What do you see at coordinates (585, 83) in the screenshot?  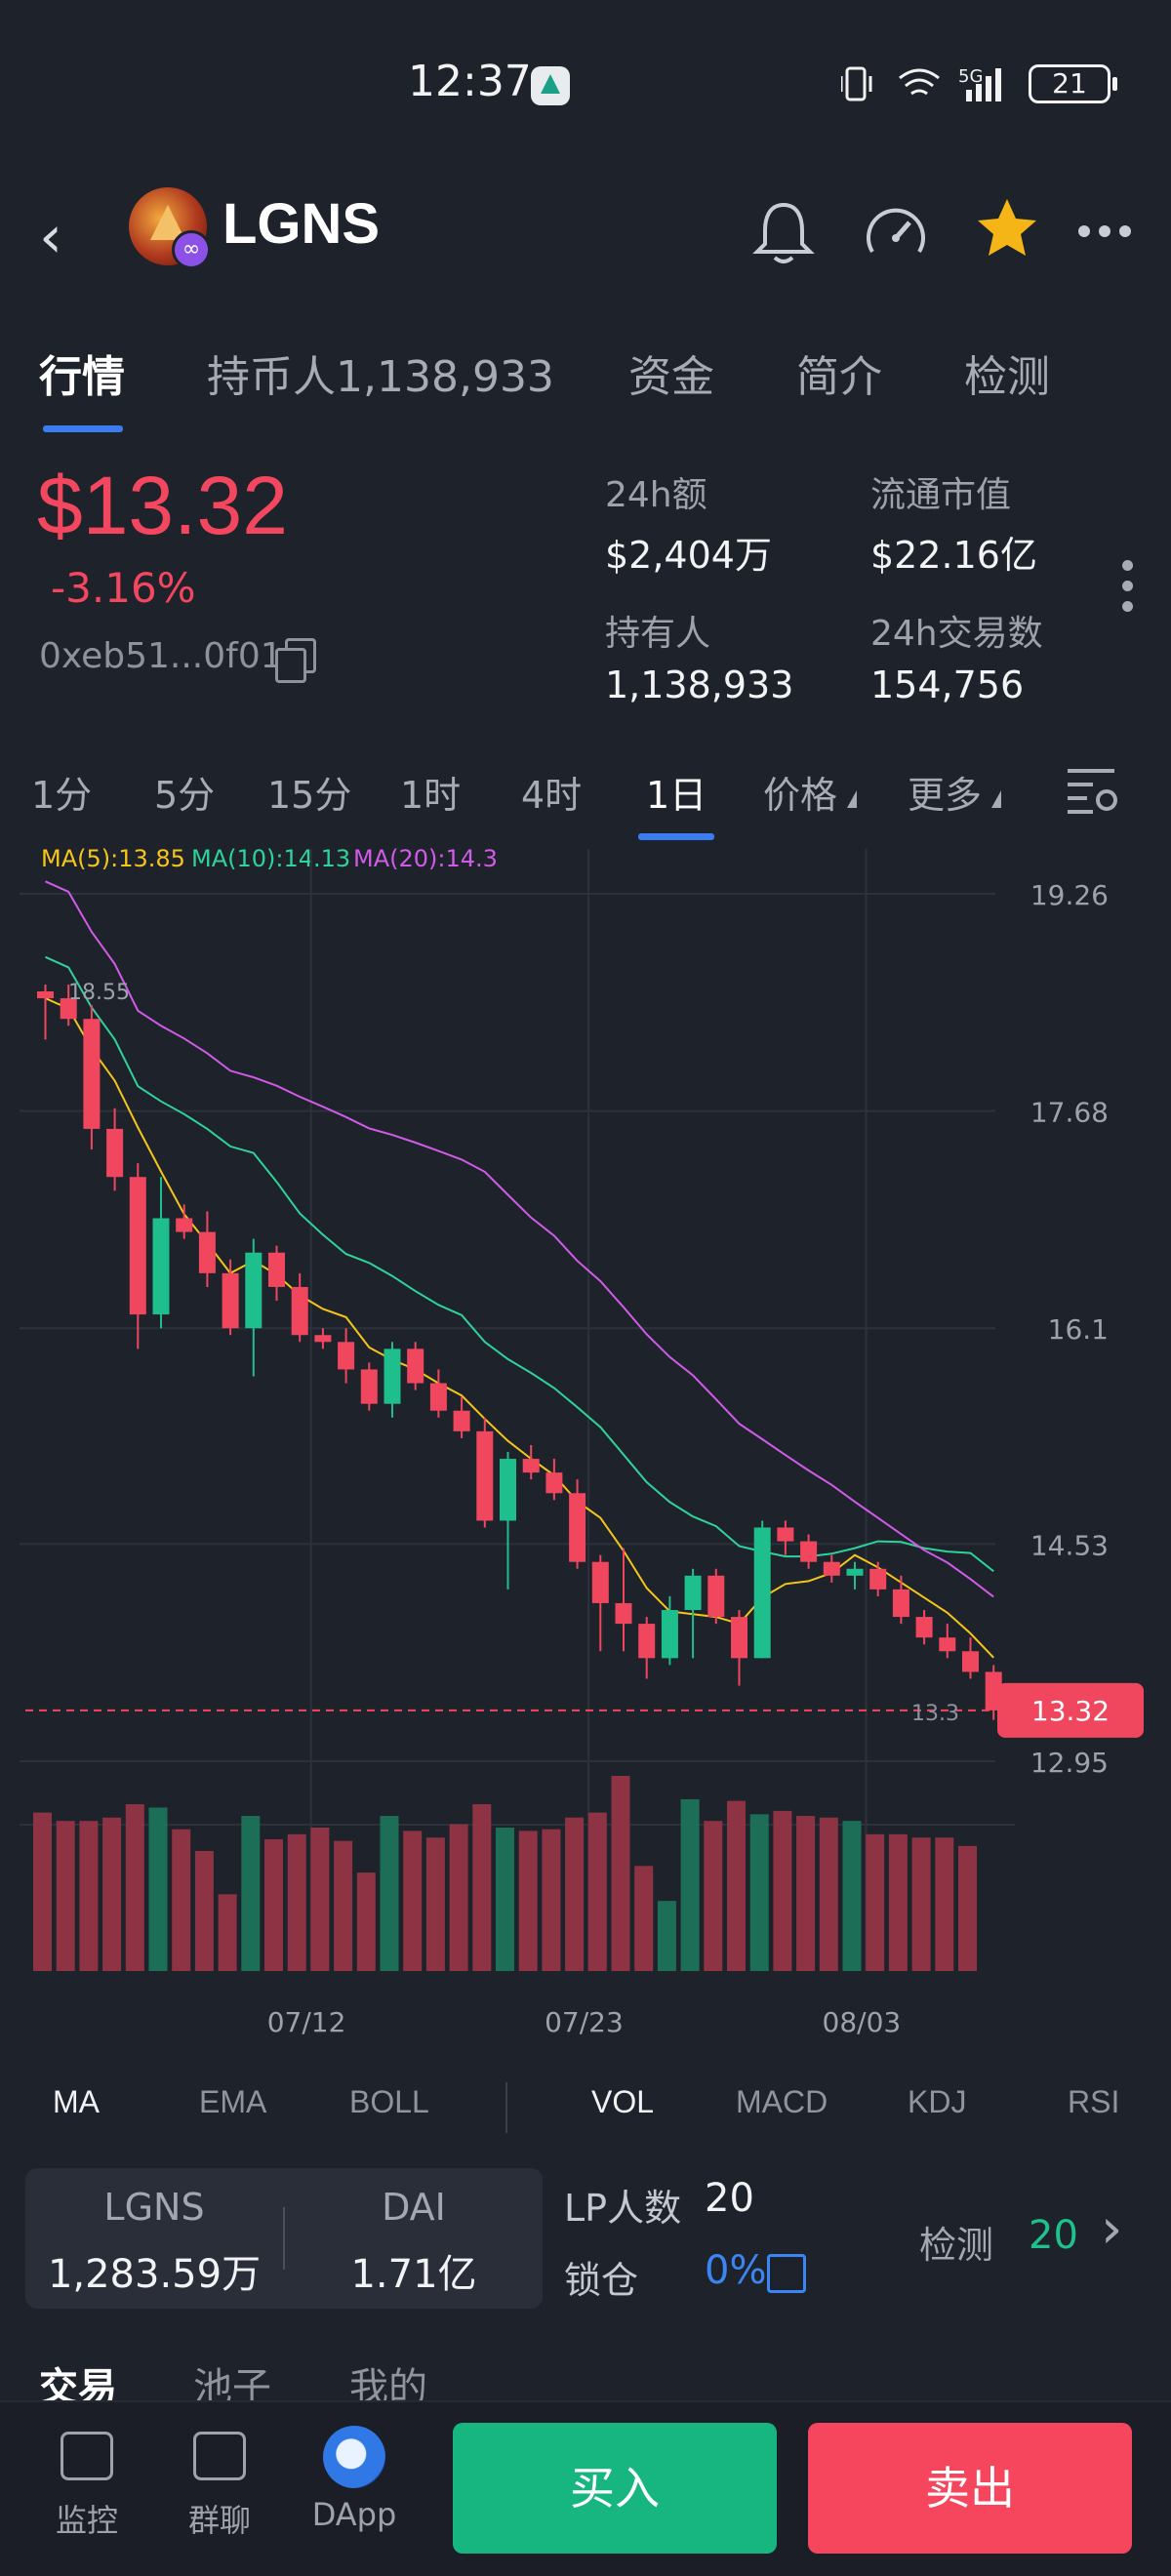 I see `status-bar: 12:37 5G 21` at bounding box center [585, 83].